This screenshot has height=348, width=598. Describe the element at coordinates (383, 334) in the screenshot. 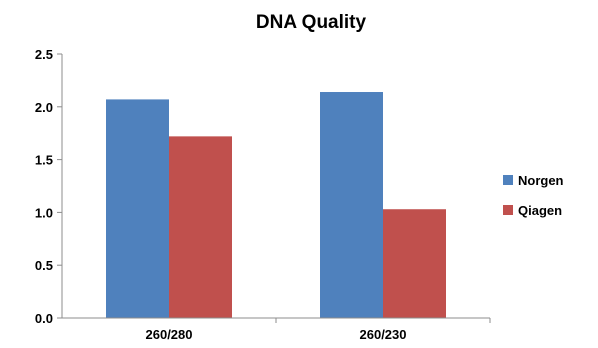

I see `x-tick-label: 260/230` at that location.